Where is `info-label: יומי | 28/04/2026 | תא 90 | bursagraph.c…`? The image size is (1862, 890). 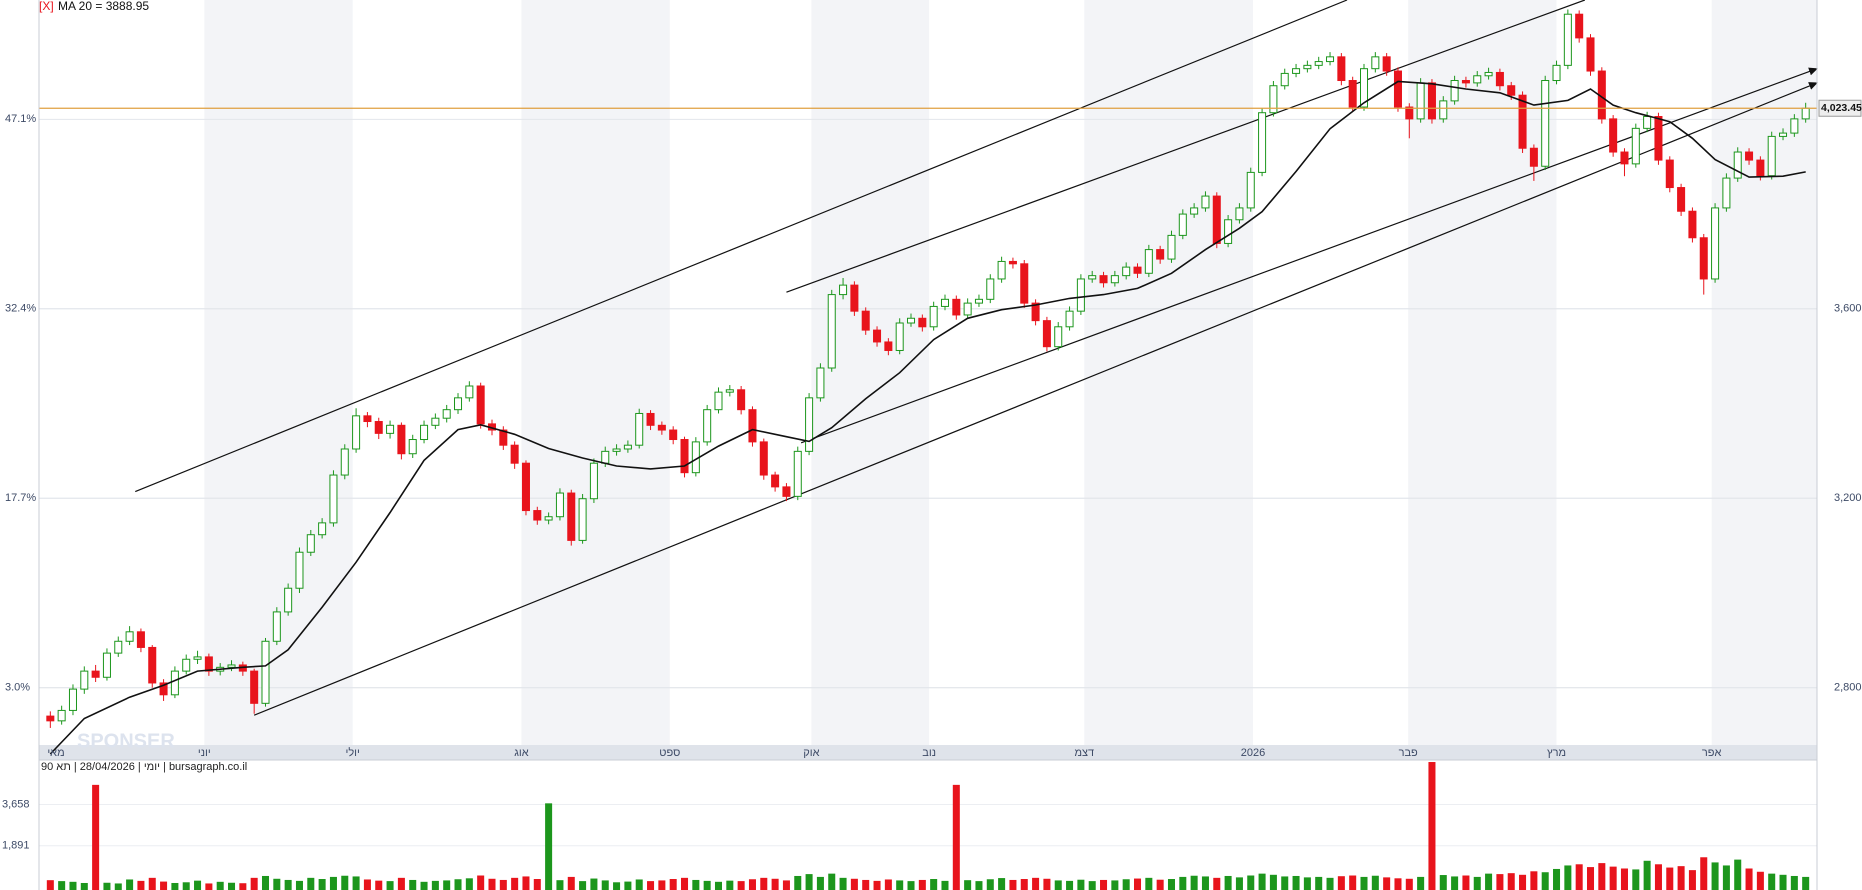 info-label: יומי | 28/04/2026 | תא 90 | bursagraph.c… is located at coordinates (144, 767).